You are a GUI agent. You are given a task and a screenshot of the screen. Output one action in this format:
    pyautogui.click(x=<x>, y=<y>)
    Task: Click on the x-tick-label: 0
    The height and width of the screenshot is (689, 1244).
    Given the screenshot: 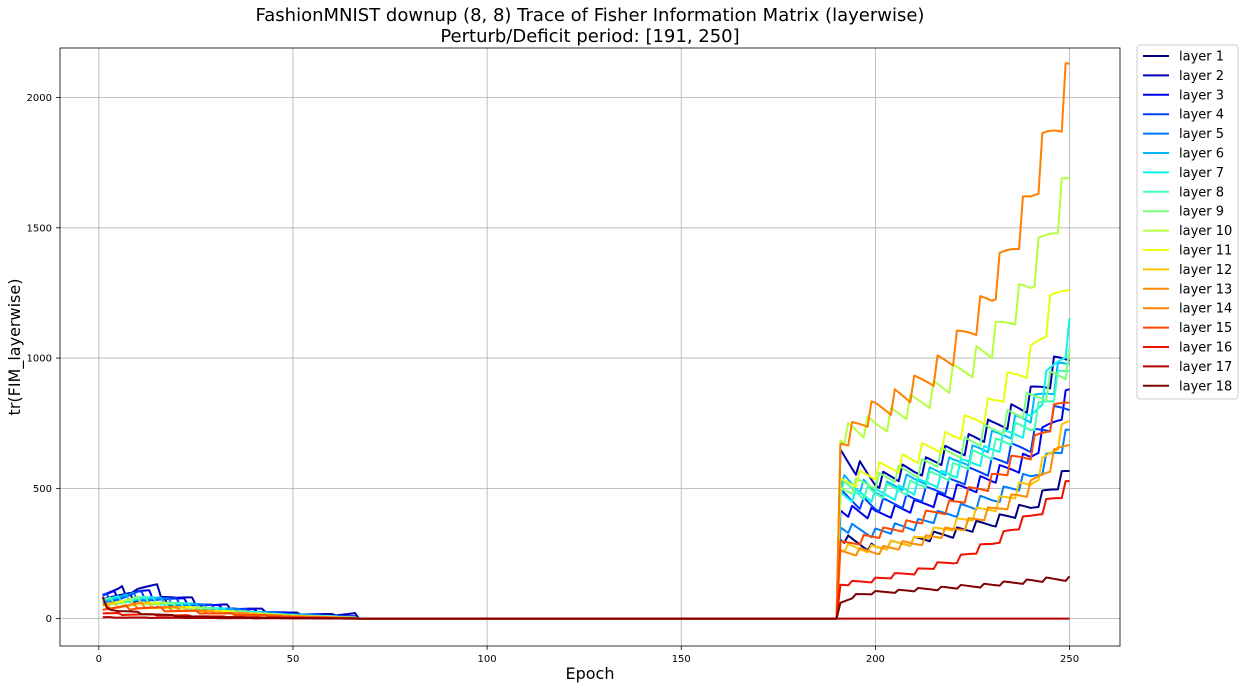 What is the action you would take?
    pyautogui.click(x=99, y=659)
    